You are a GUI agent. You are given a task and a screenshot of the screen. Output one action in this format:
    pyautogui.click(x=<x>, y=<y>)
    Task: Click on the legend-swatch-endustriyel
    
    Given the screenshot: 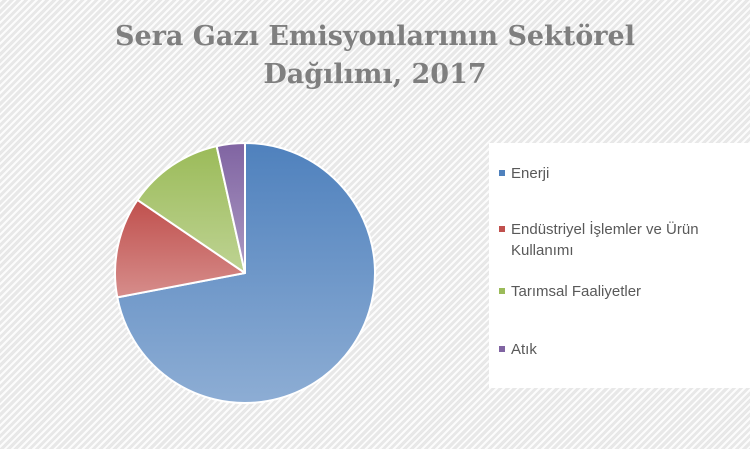 What is the action you would take?
    pyautogui.click(x=502, y=229)
    